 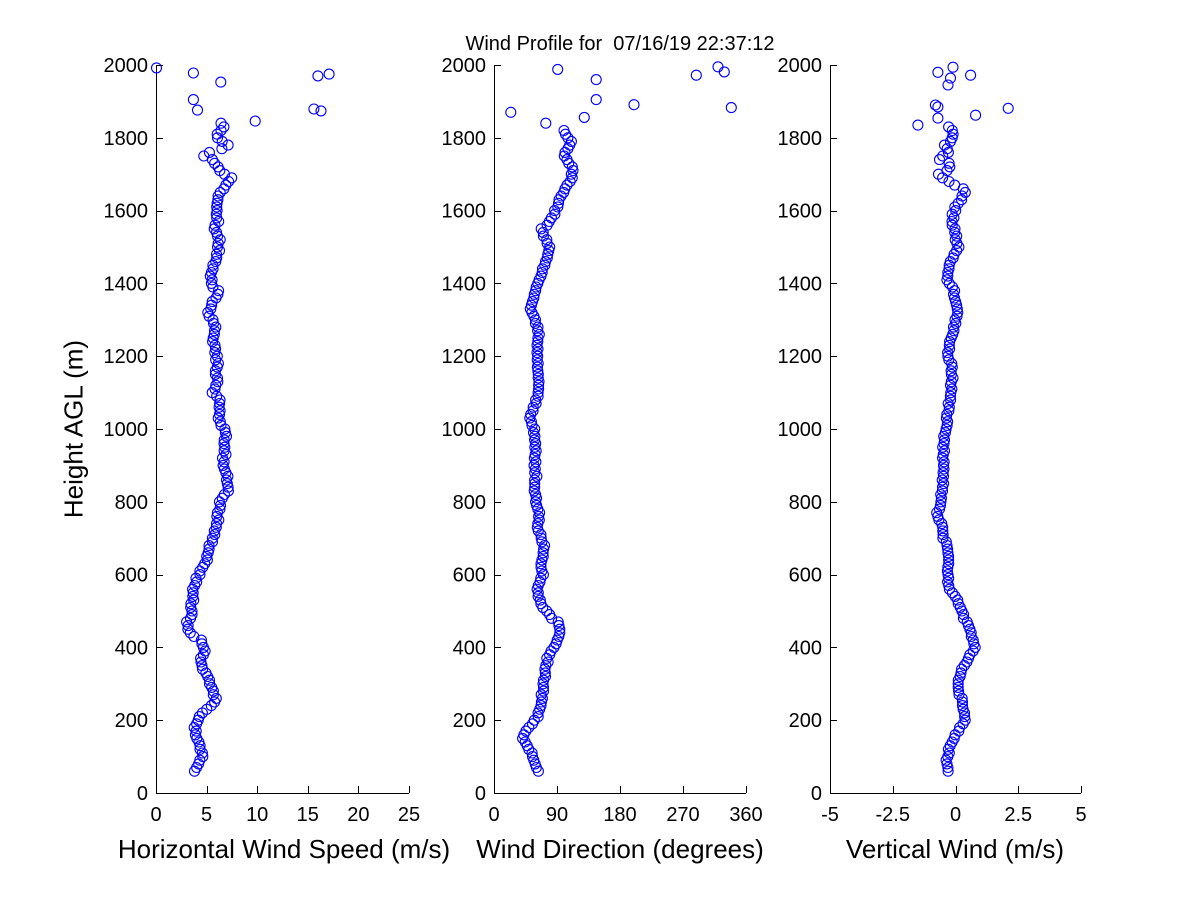 I want to click on x-tick-label: 360, so click(x=745, y=815).